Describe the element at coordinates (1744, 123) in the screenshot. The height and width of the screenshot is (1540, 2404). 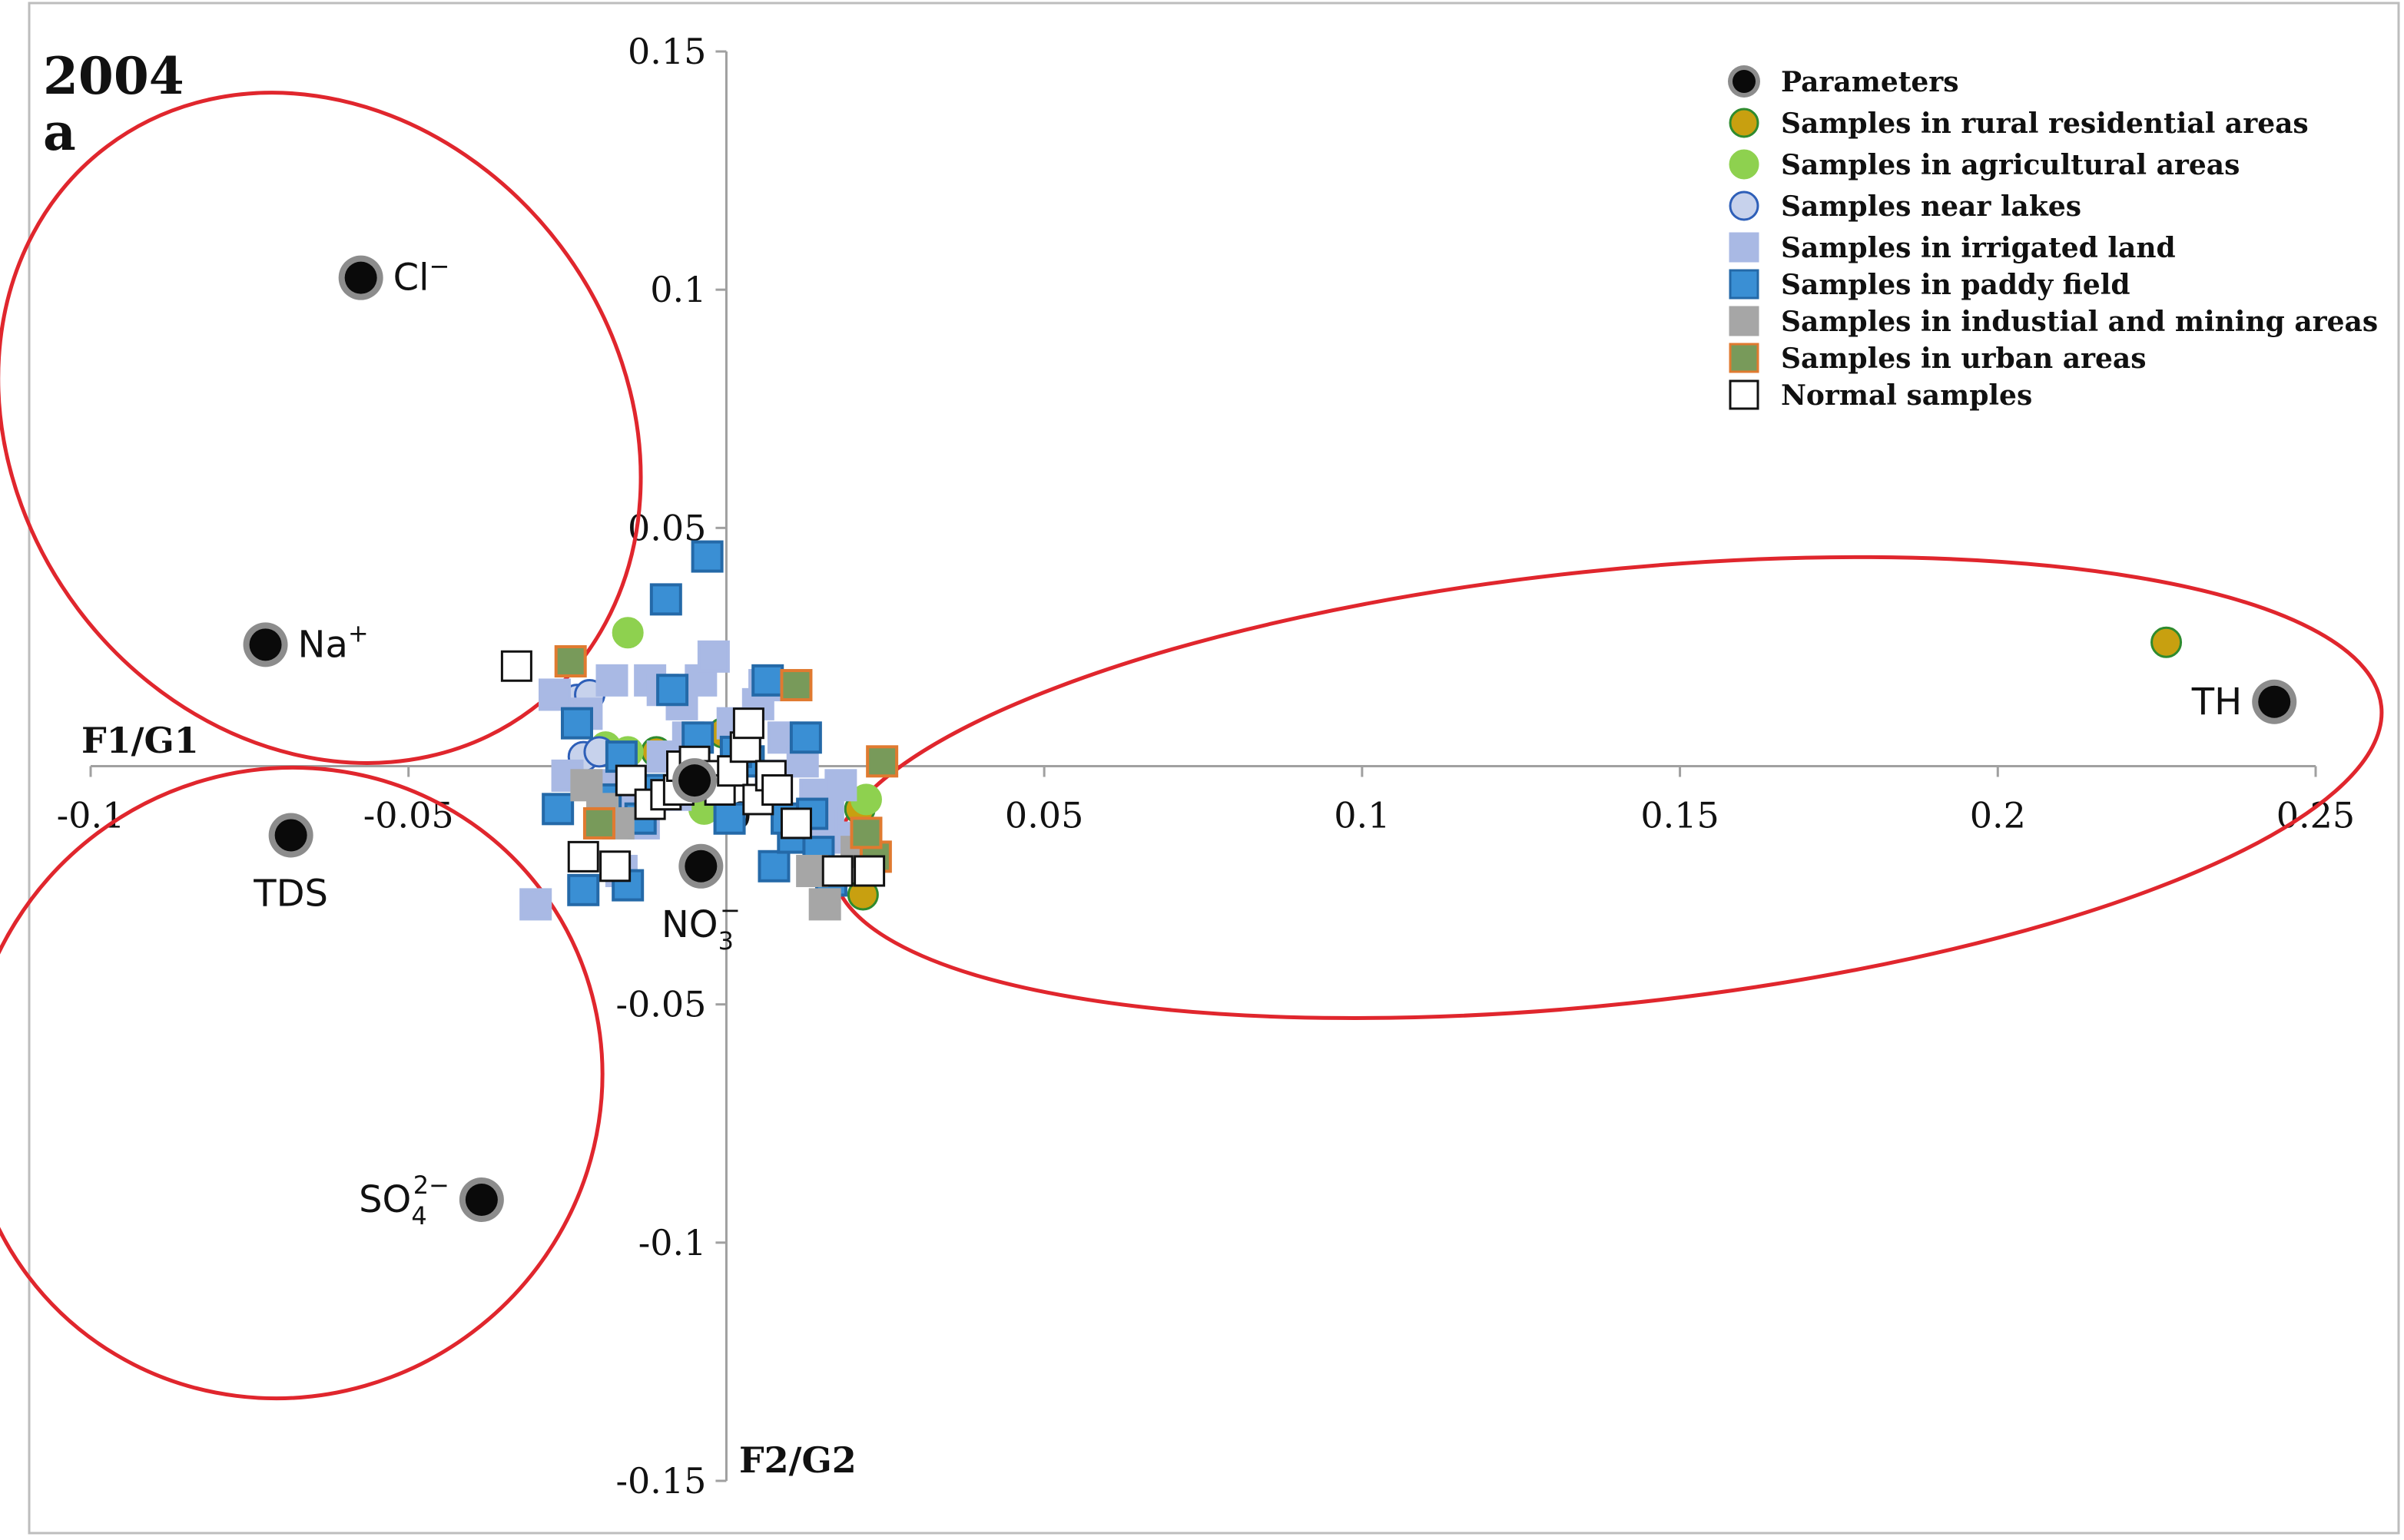
I see `legend-marker-rural` at that location.